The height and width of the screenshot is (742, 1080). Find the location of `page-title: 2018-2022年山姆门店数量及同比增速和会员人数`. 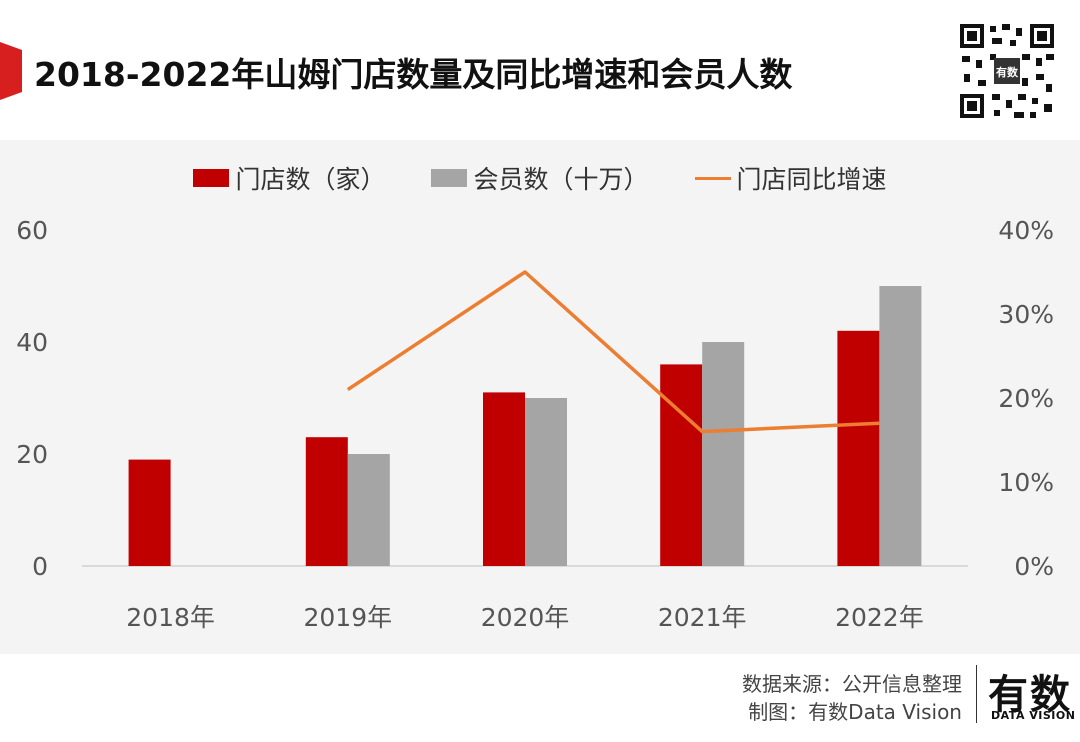

page-title: 2018-2022年山姆门店数量及同比增速和会员人数 is located at coordinates (413, 74).